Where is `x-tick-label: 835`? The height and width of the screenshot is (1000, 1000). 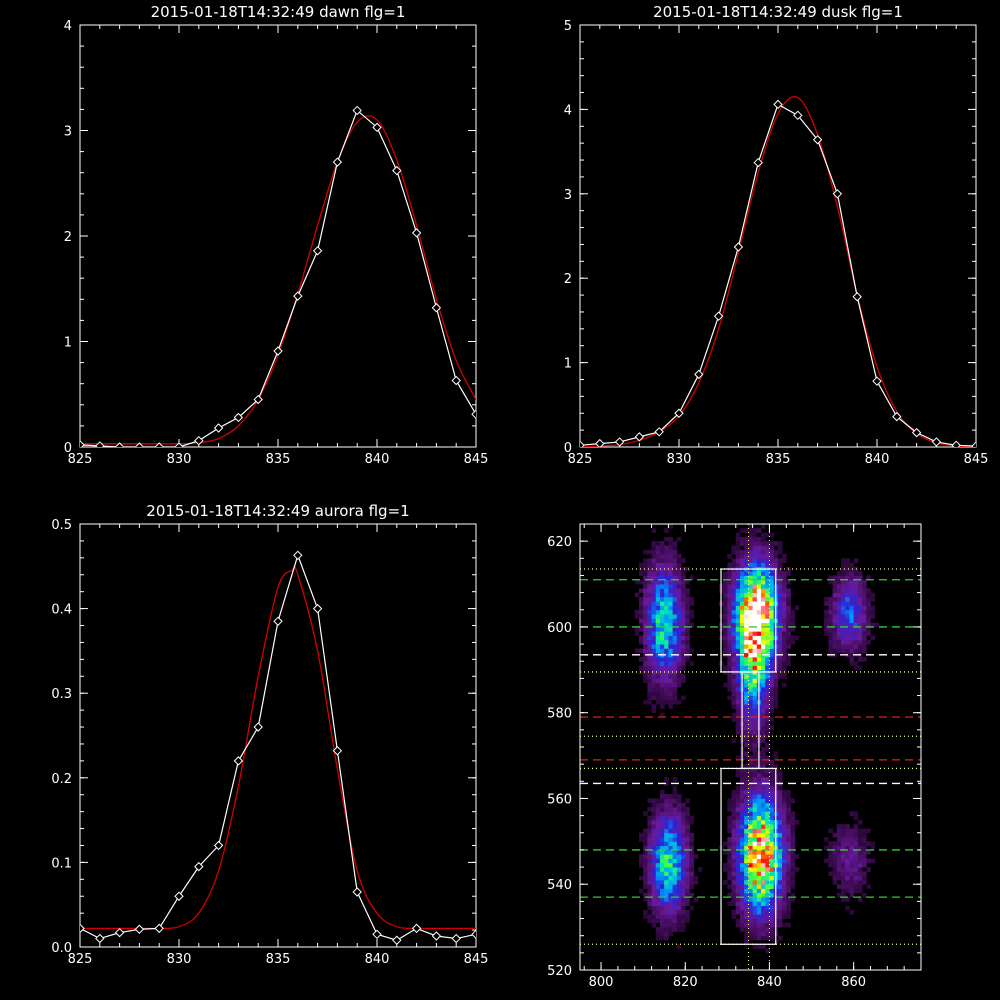 x-tick-label: 835 is located at coordinates (278, 959).